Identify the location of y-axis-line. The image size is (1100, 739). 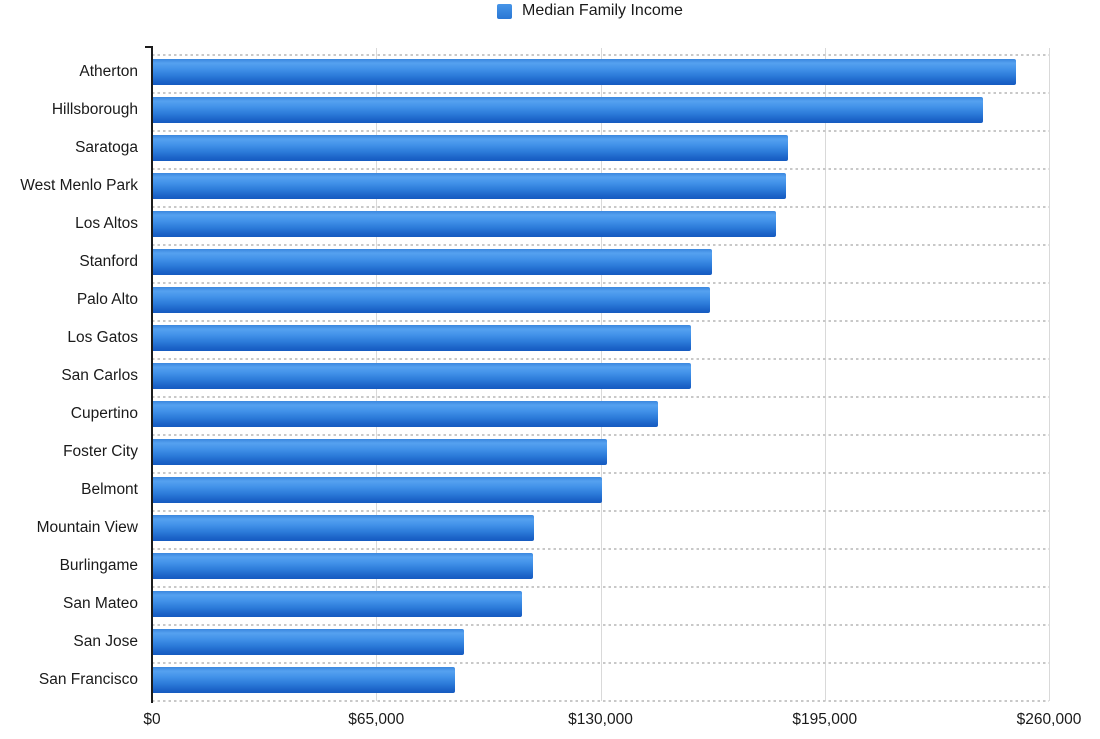
(152, 374).